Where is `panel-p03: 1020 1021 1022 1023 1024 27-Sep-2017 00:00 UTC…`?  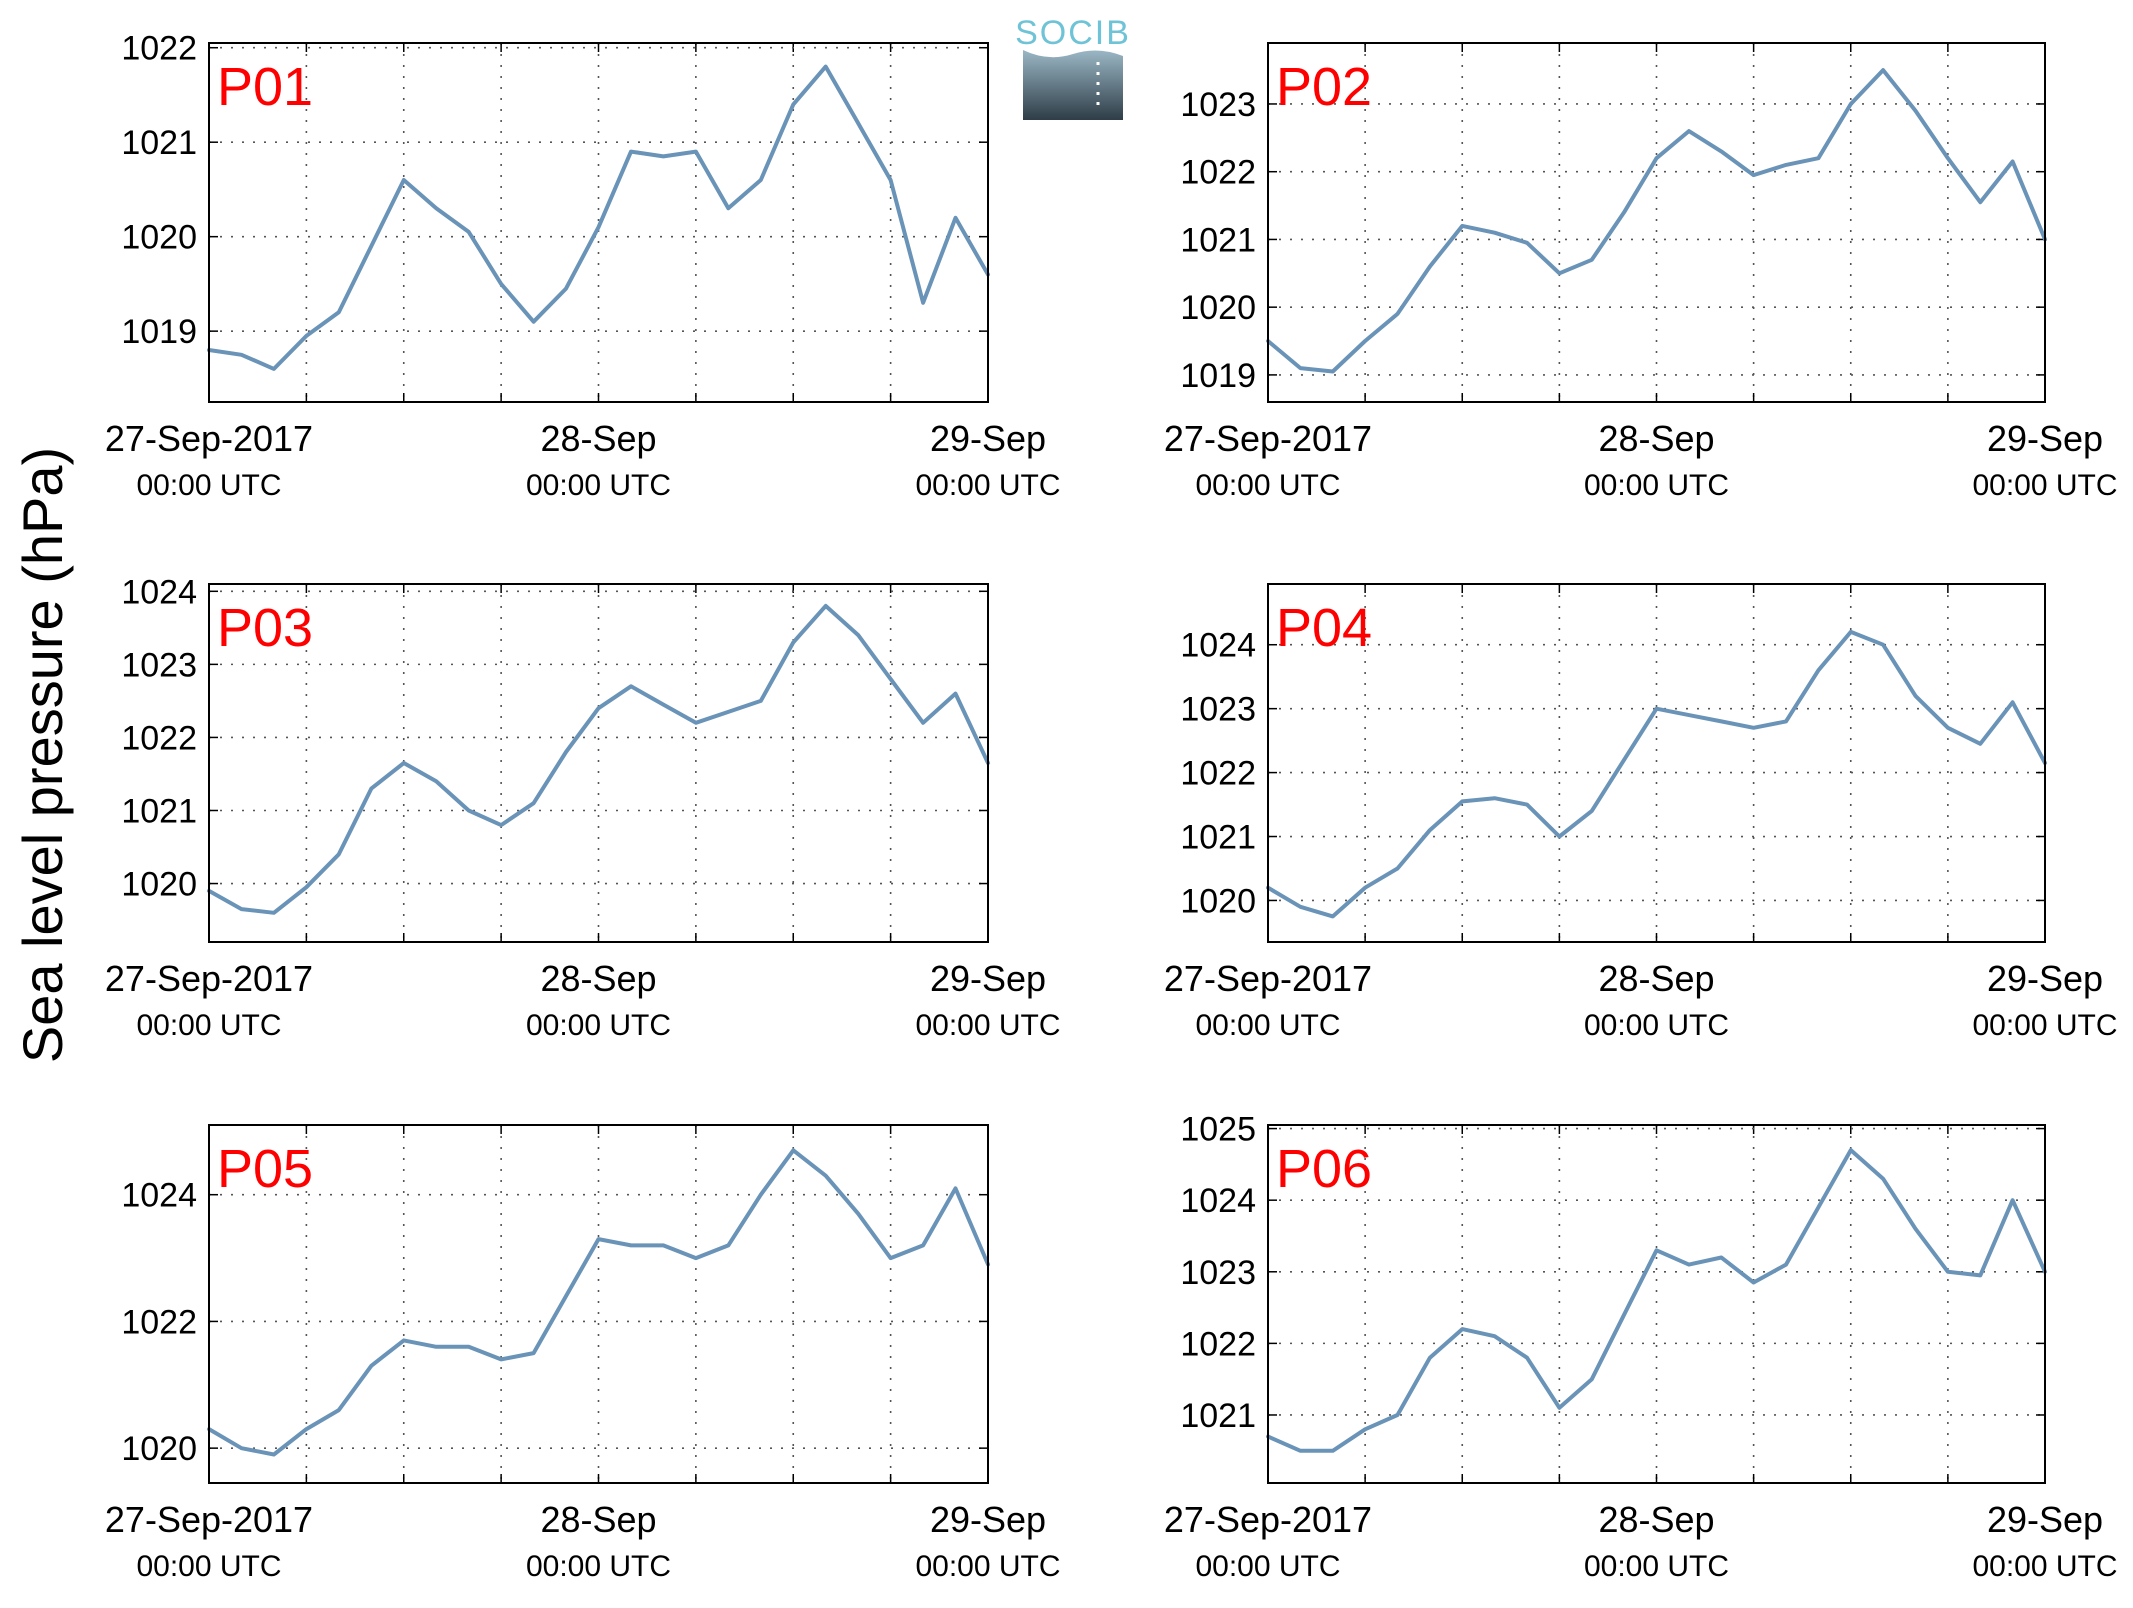 panel-p03: 1020 1021 1022 1023 1024 27-Sep-2017 00:00 UTC… is located at coordinates (583, 807).